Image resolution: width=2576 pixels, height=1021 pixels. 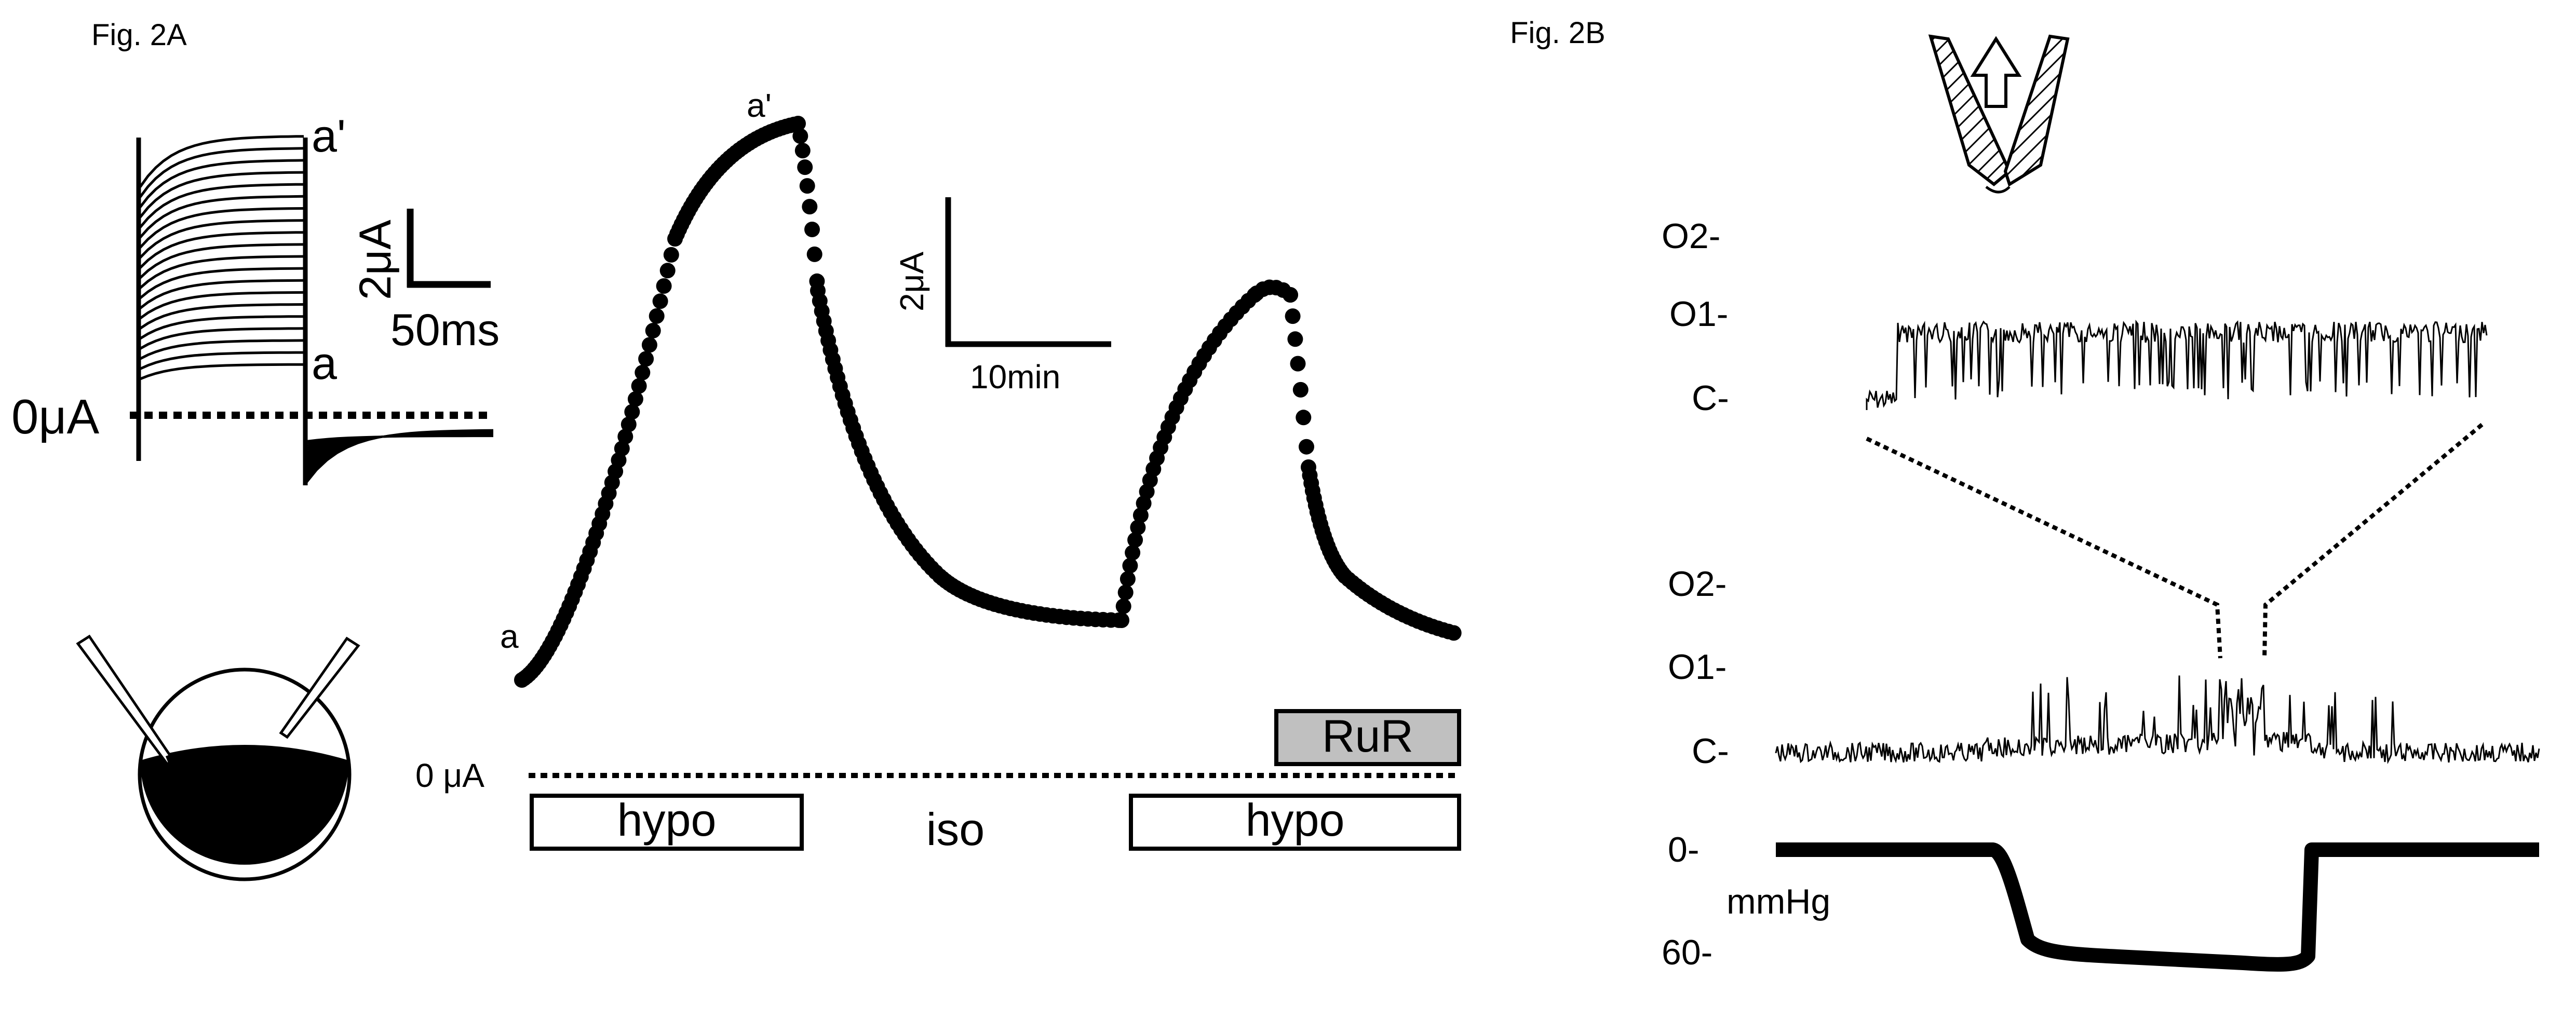 I want to click on tail-current-traces, so click(x=399, y=457).